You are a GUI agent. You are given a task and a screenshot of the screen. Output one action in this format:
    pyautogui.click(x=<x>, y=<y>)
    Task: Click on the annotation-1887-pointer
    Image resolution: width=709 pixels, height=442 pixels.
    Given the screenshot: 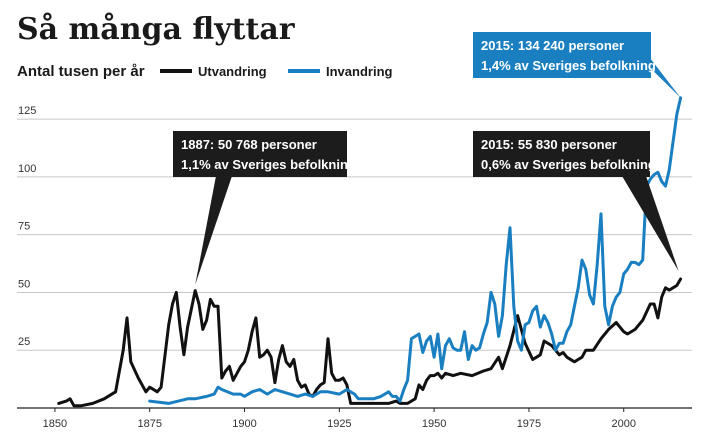 What is the action you would take?
    pyautogui.click(x=213, y=230)
    